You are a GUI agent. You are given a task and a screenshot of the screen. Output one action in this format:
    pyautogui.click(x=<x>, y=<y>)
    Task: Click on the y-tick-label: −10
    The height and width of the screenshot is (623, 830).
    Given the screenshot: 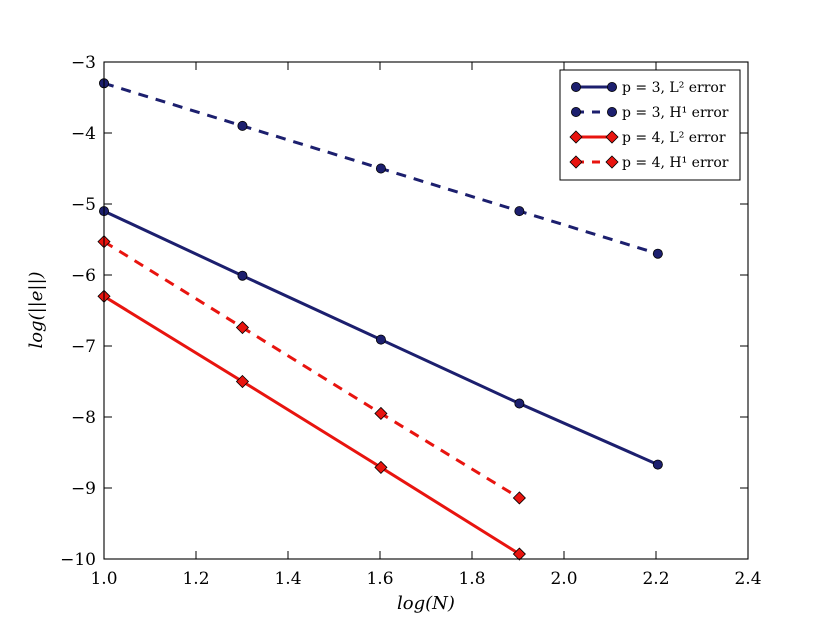 What is the action you would take?
    pyautogui.click(x=78, y=560)
    